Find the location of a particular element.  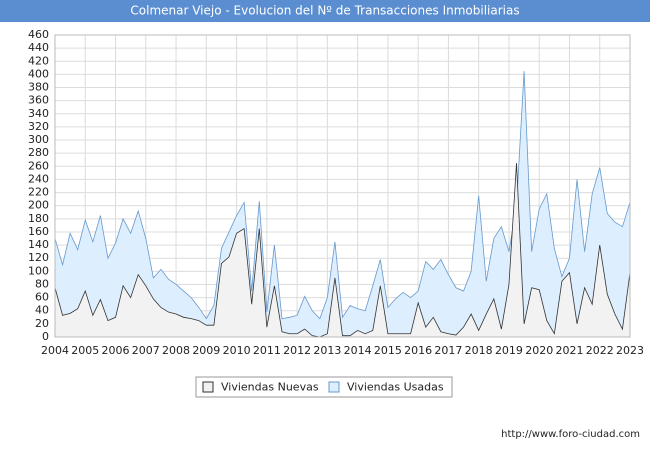

y-tick-label: 320 is located at coordinates (38, 126).